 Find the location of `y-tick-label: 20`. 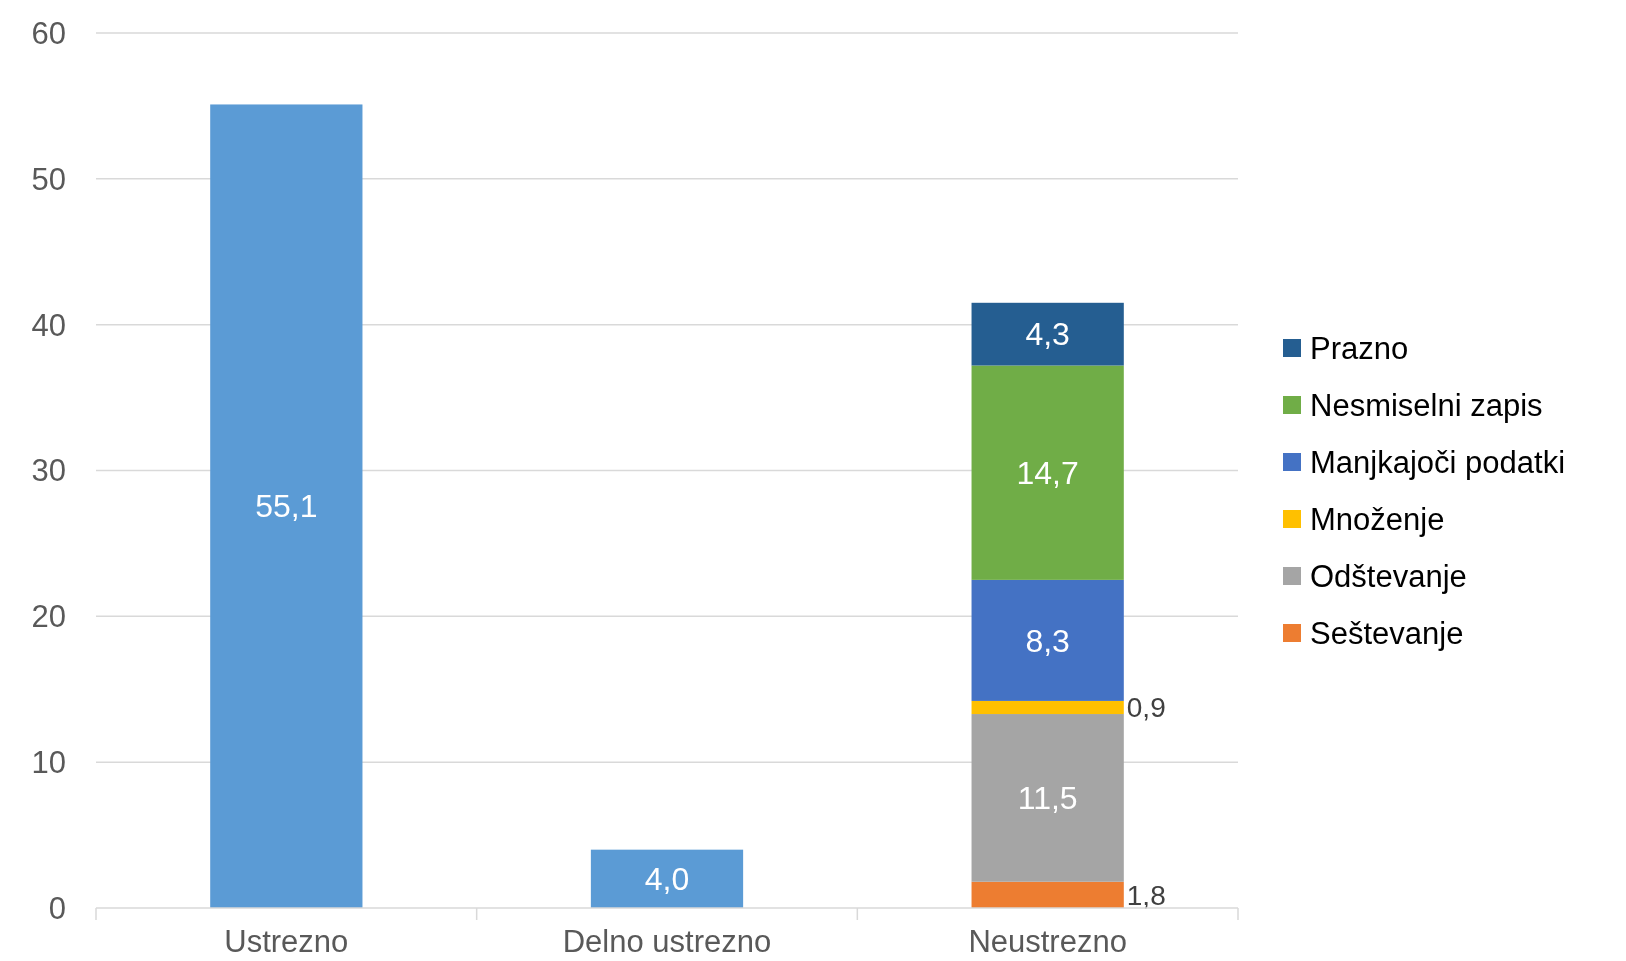

y-tick-label: 20 is located at coordinates (48, 617).